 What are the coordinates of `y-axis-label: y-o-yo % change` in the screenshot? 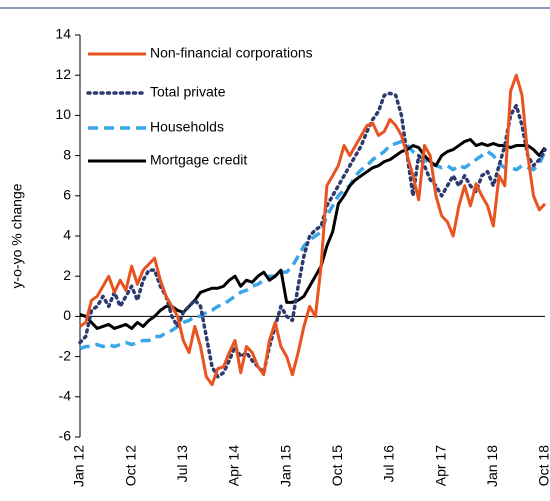 It's located at (17, 235).